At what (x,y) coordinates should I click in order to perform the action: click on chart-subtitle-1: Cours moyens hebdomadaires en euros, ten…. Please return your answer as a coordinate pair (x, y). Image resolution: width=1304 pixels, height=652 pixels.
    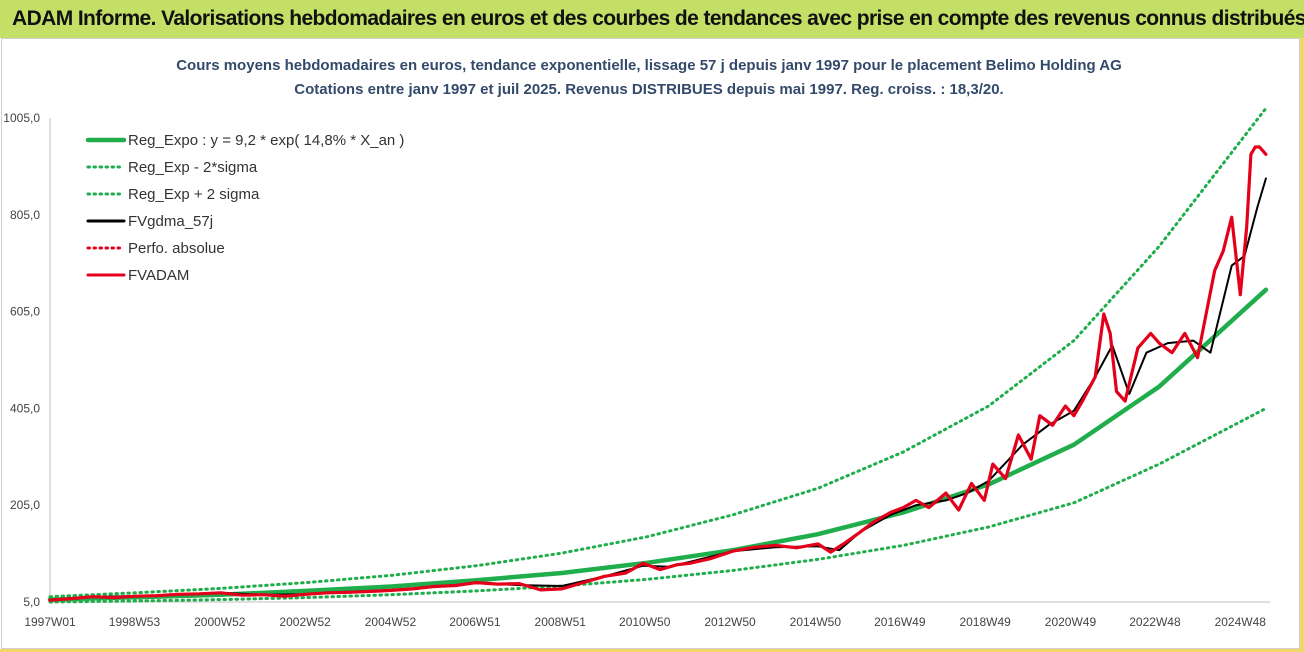
    Looking at the image, I should click on (649, 65).